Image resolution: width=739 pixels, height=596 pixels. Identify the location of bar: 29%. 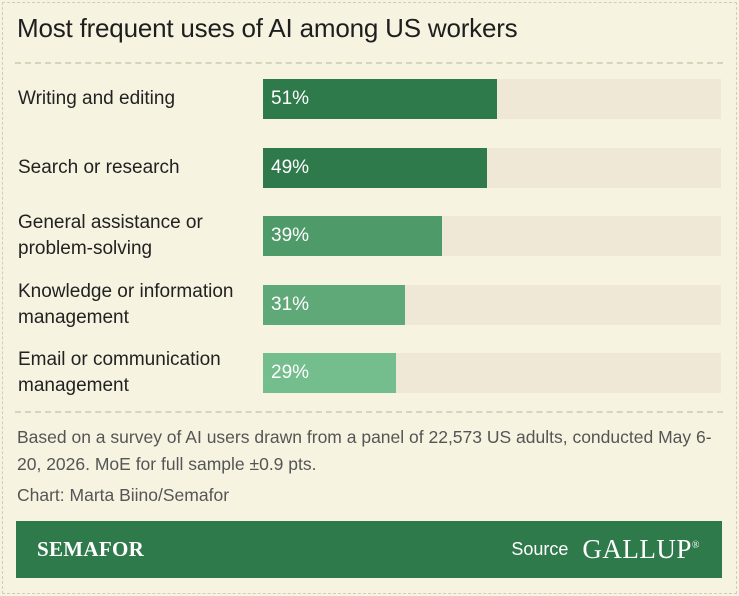
(329, 373).